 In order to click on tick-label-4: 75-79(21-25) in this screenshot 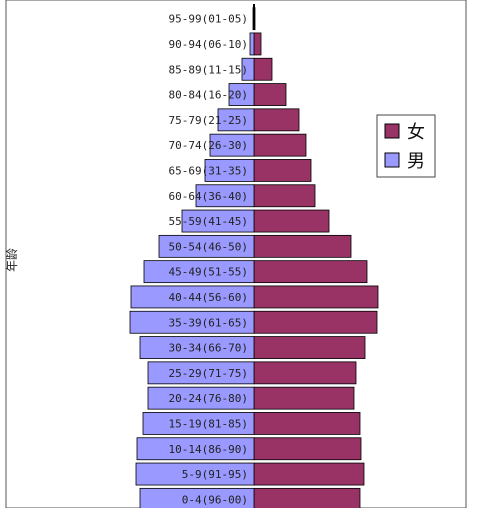, I will do `click(208, 120)`.